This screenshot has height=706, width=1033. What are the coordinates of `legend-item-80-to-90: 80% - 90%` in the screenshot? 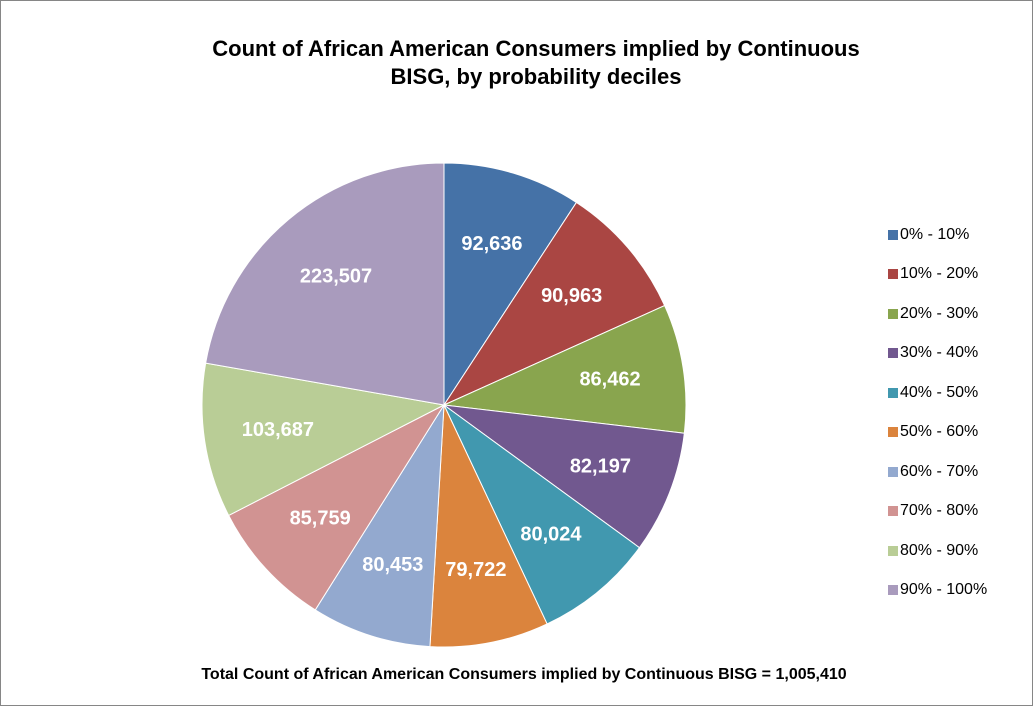 It's located at (937, 551).